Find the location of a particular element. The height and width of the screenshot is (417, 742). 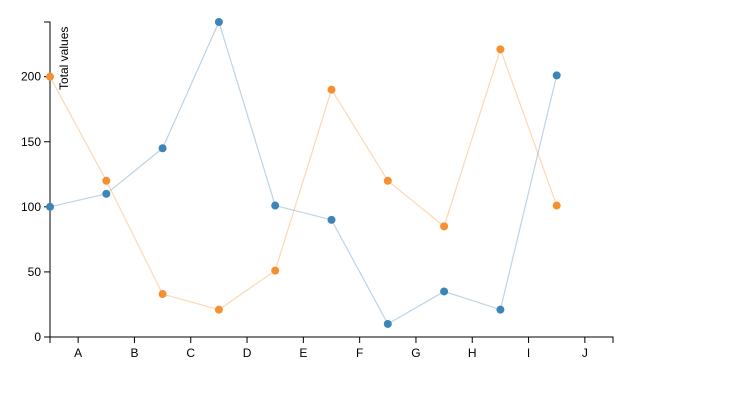

x-axis is located at coordinates (331, 339).